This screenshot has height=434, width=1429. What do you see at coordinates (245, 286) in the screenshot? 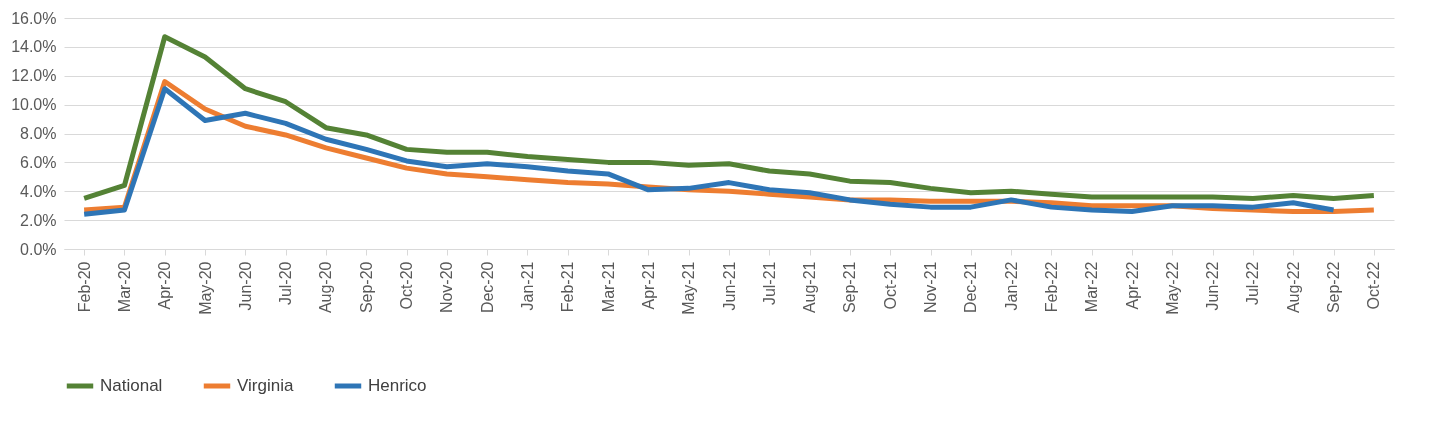
I see `x-tick-label: Jun-20` at bounding box center [245, 286].